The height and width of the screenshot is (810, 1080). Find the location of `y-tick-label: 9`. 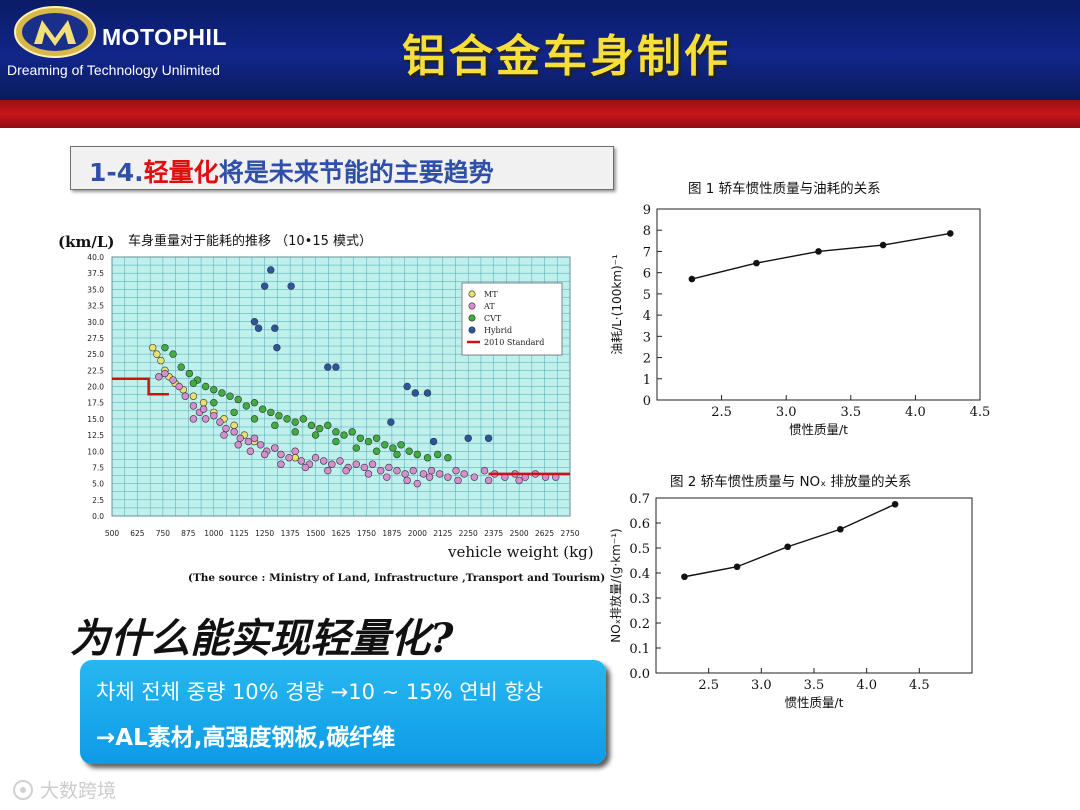

y-tick-label: 9 is located at coordinates (647, 210).